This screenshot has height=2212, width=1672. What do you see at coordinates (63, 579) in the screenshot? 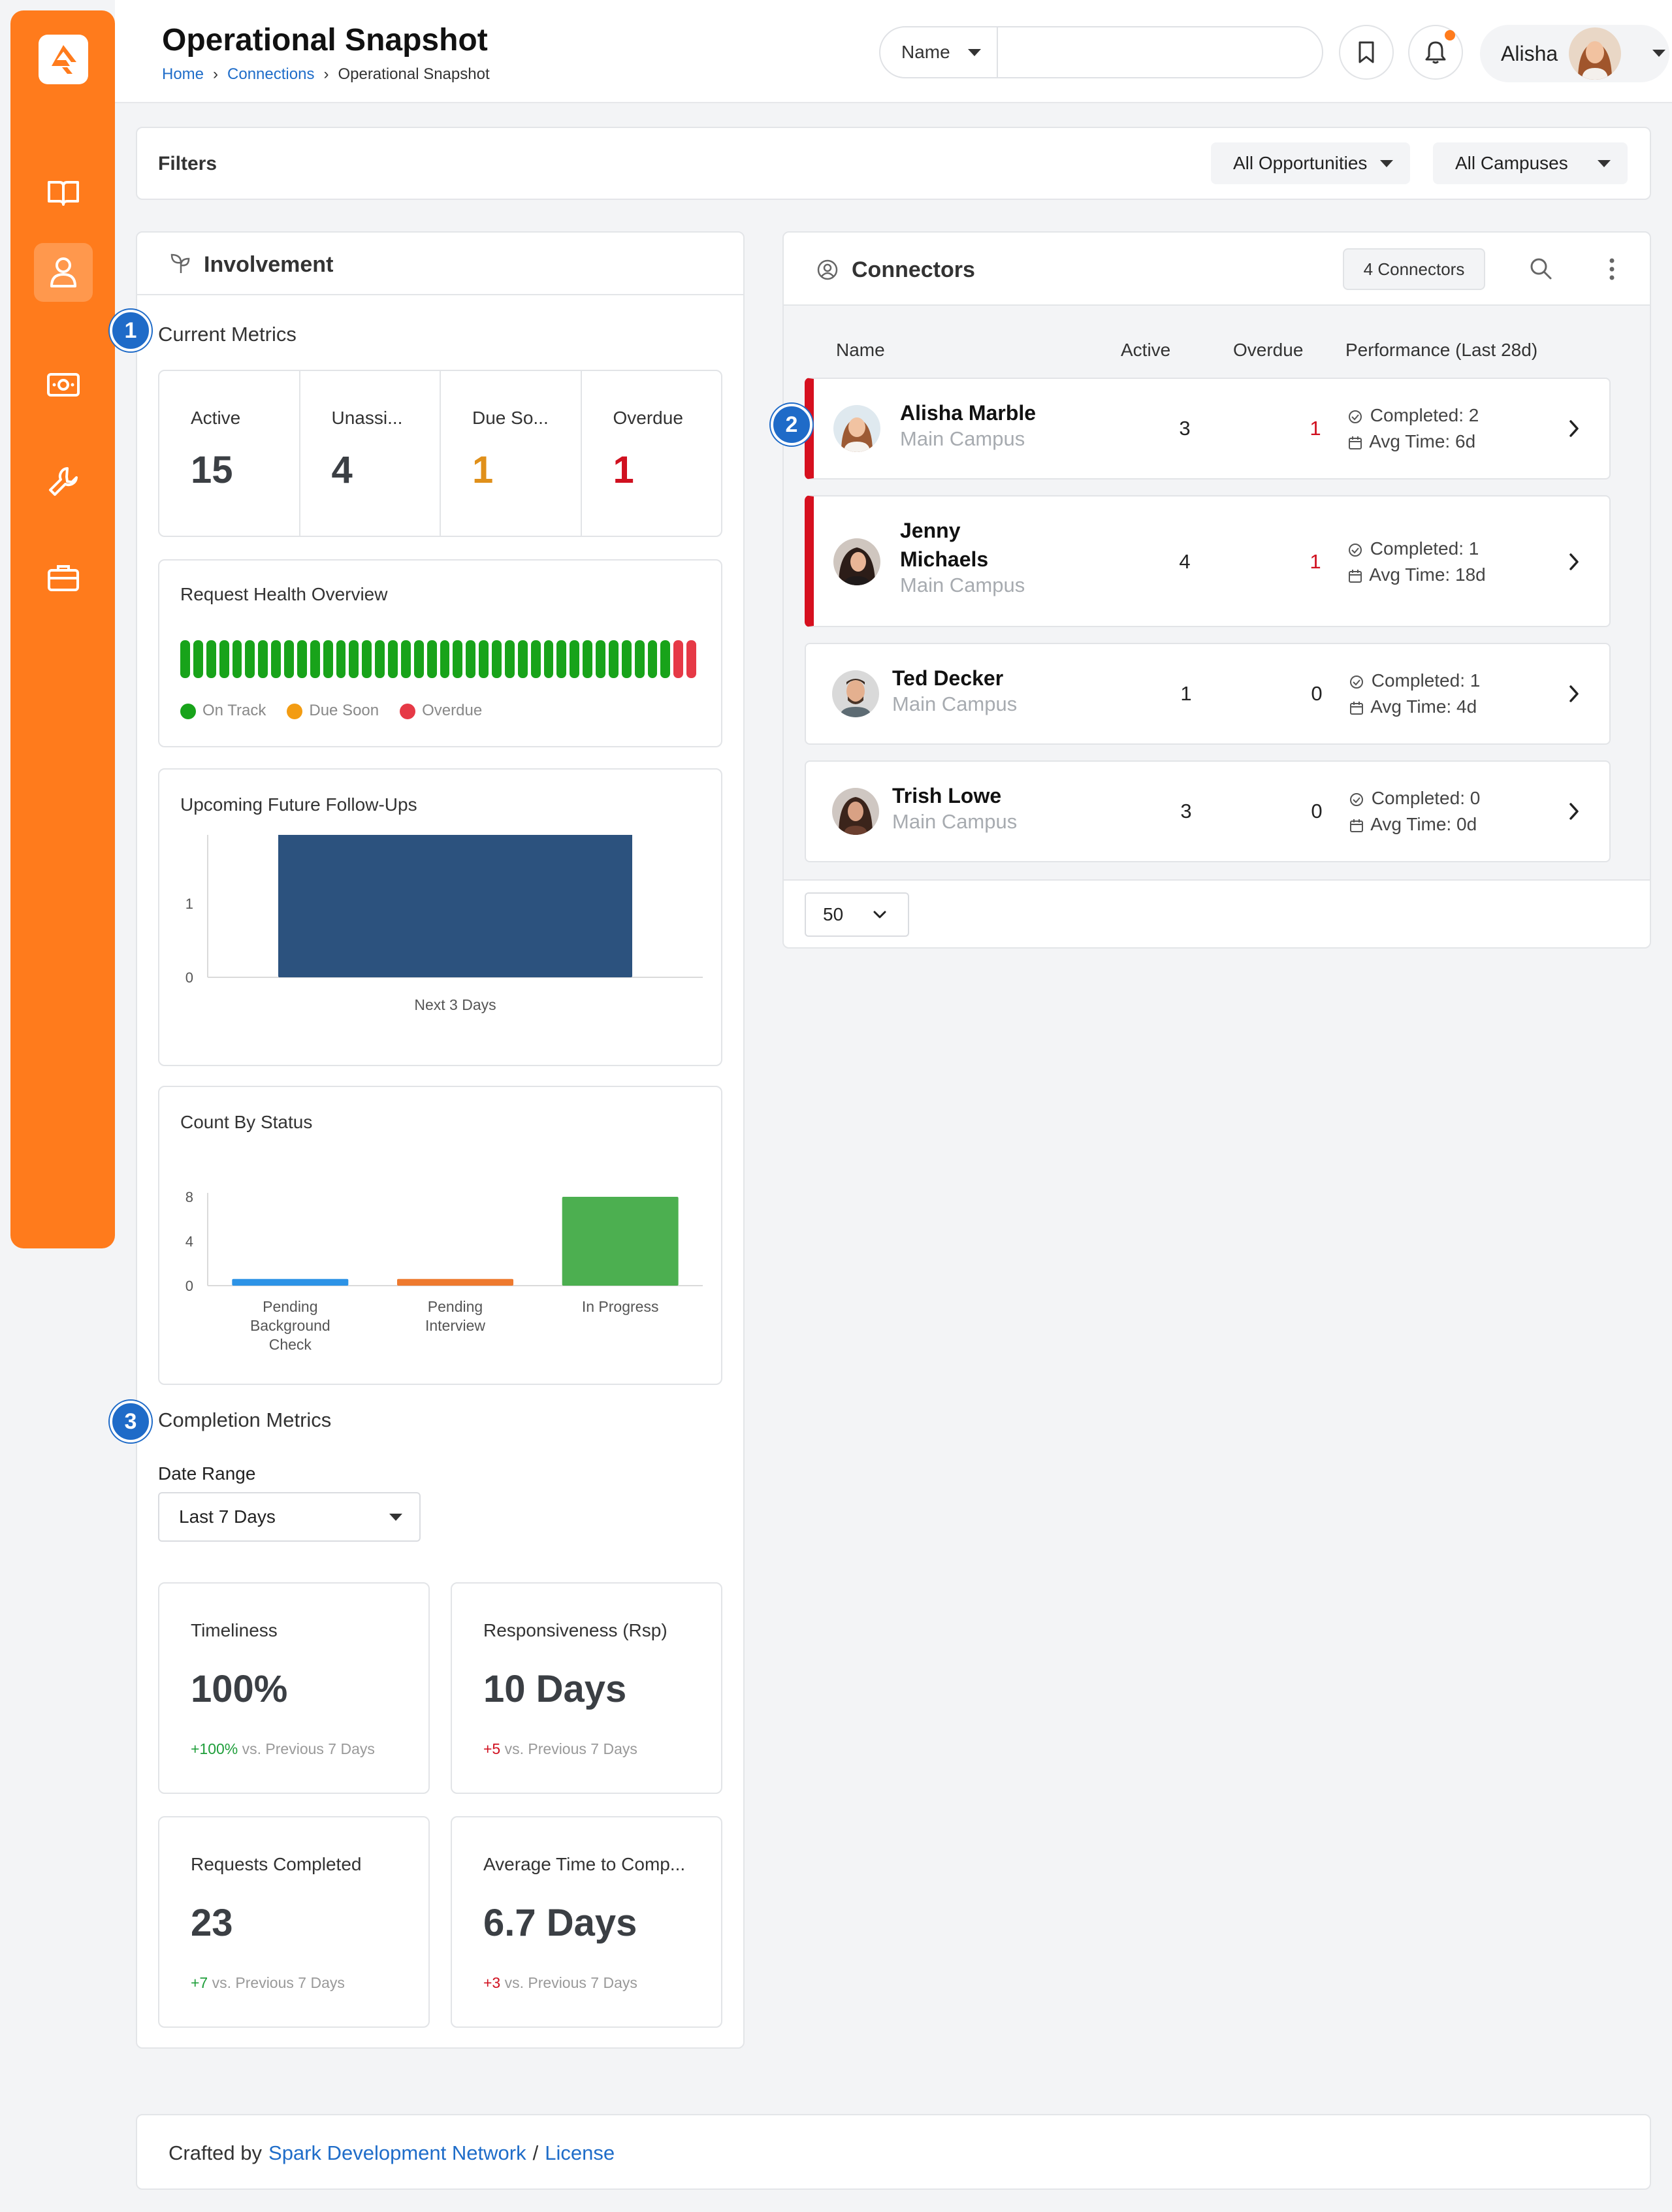
I see `nav-admin` at bounding box center [63, 579].